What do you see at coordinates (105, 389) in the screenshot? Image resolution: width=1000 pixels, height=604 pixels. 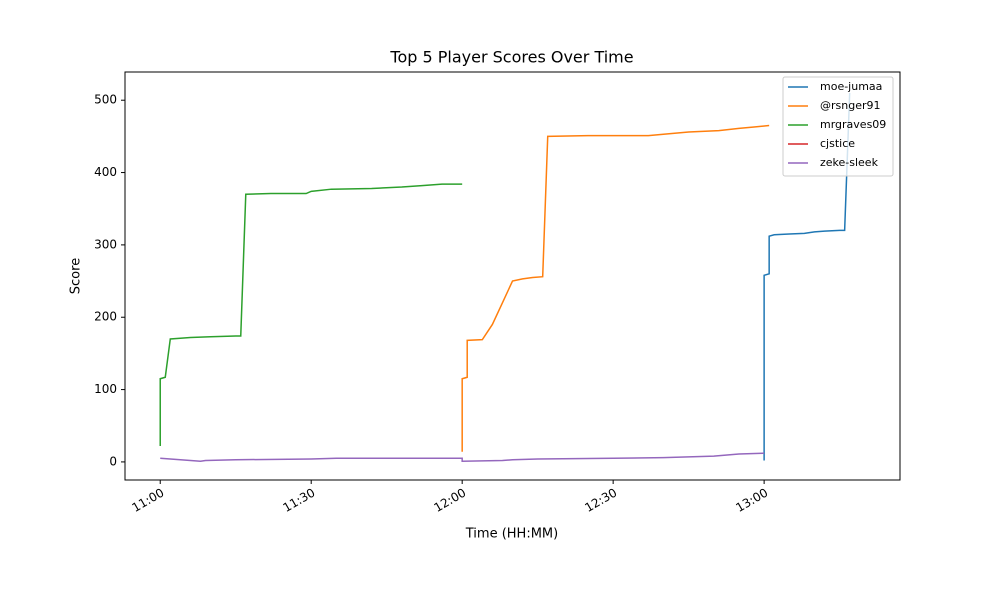 I see `y-tick-label: 100` at bounding box center [105, 389].